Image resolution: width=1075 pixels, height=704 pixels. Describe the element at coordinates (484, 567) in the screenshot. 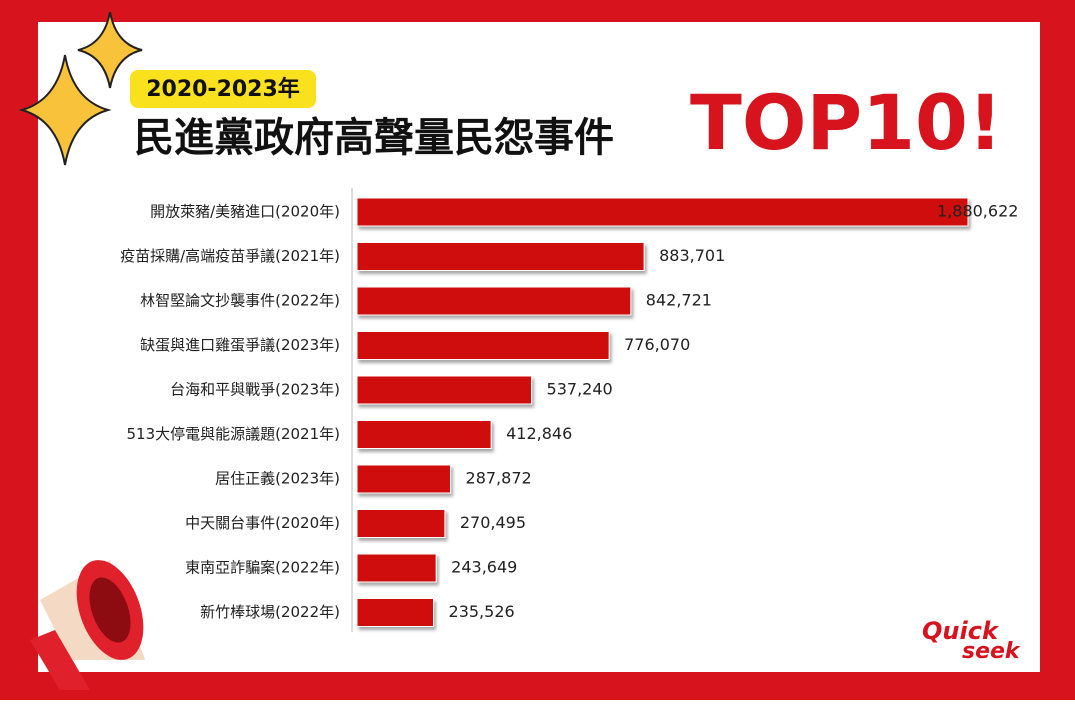

I see `value-label: 243,649` at that location.